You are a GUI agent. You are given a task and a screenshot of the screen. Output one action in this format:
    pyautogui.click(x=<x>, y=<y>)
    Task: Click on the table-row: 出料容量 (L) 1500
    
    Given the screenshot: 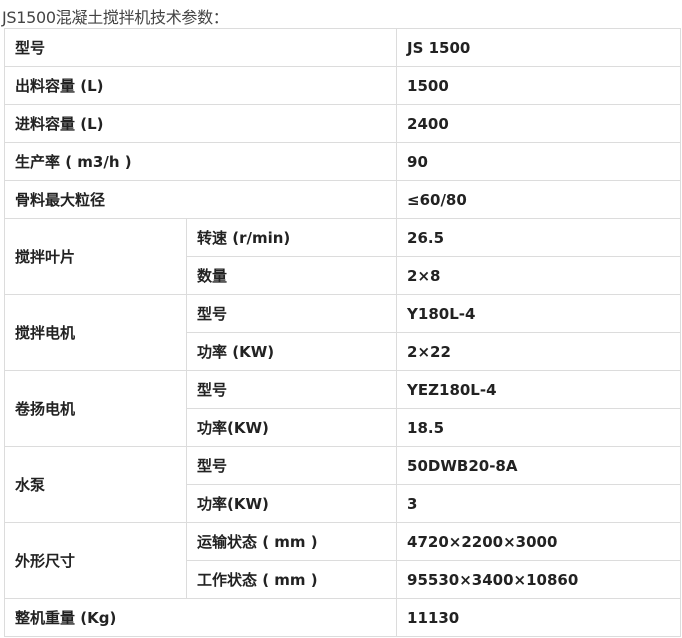 What is the action you would take?
    pyautogui.click(x=342, y=85)
    